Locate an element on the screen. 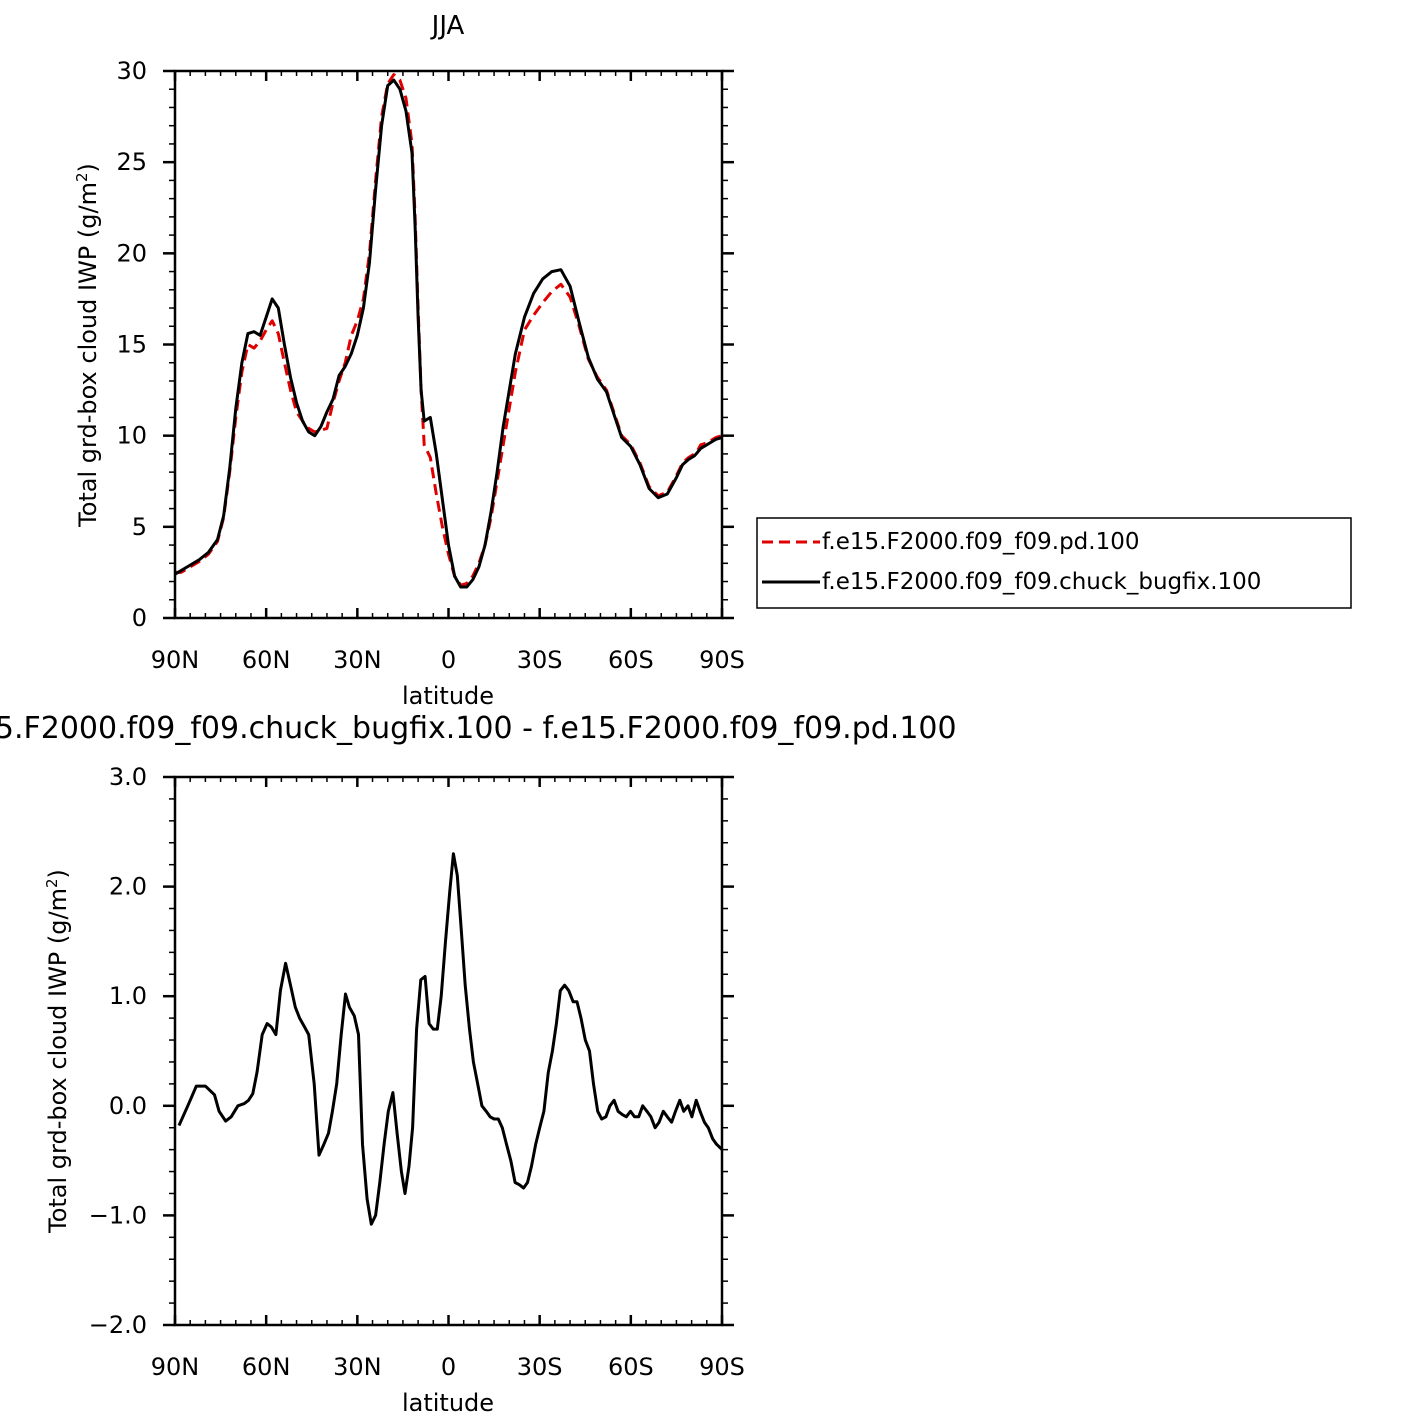  lower-plot-y-tick-label: 0.0 is located at coordinates (128, 1106).